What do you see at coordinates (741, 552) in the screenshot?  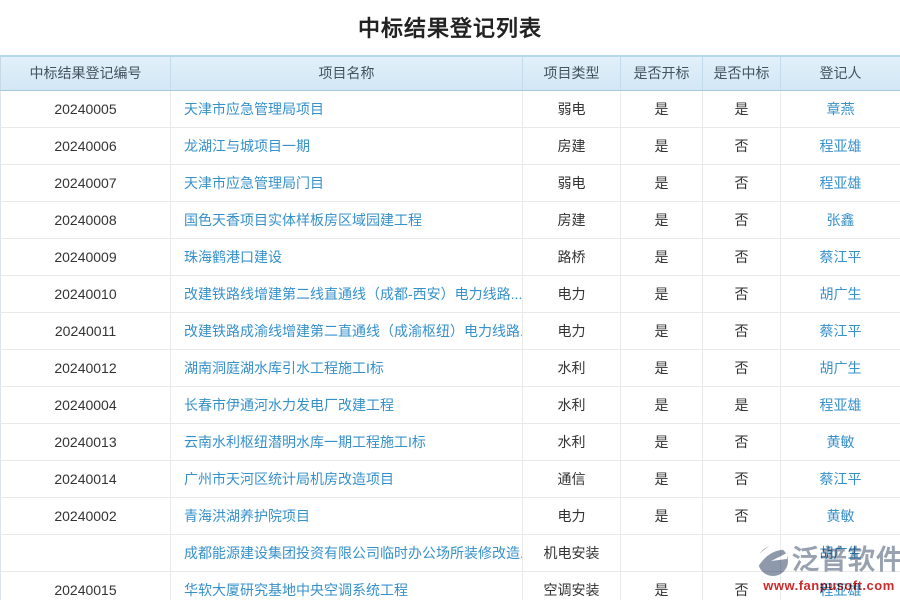 I see `bid-won-cell` at bounding box center [741, 552].